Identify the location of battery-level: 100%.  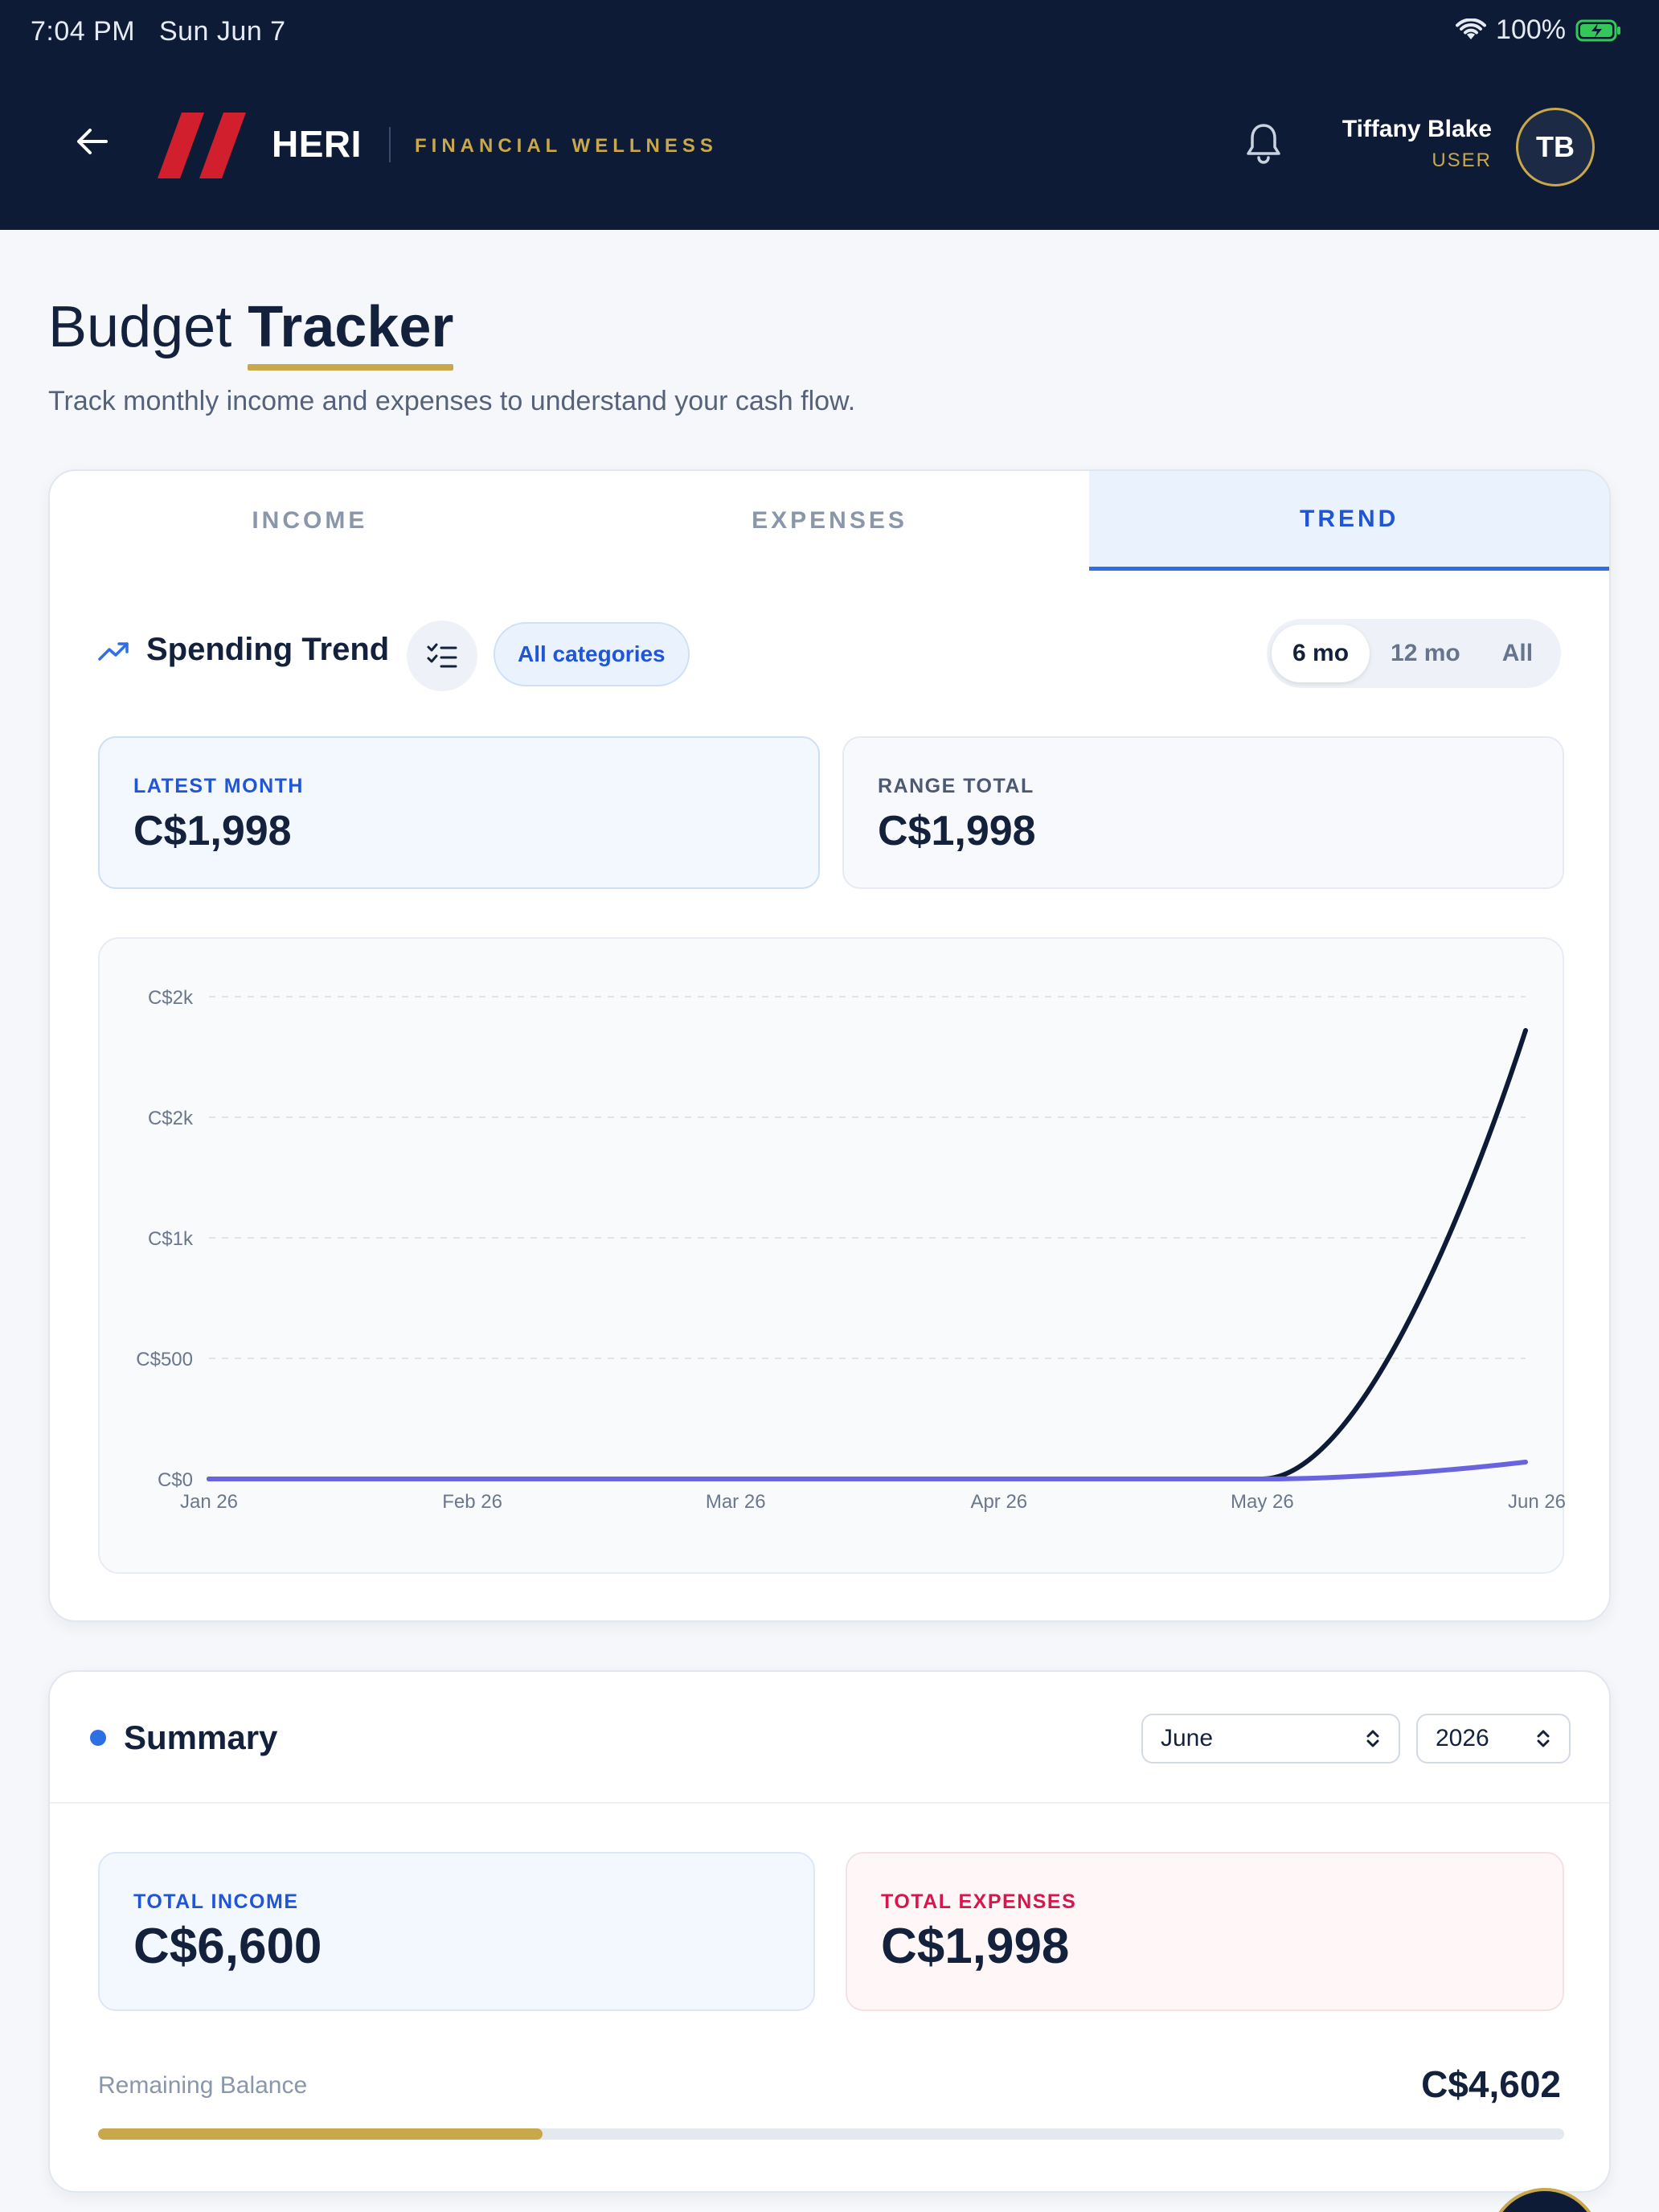
(1531, 29).